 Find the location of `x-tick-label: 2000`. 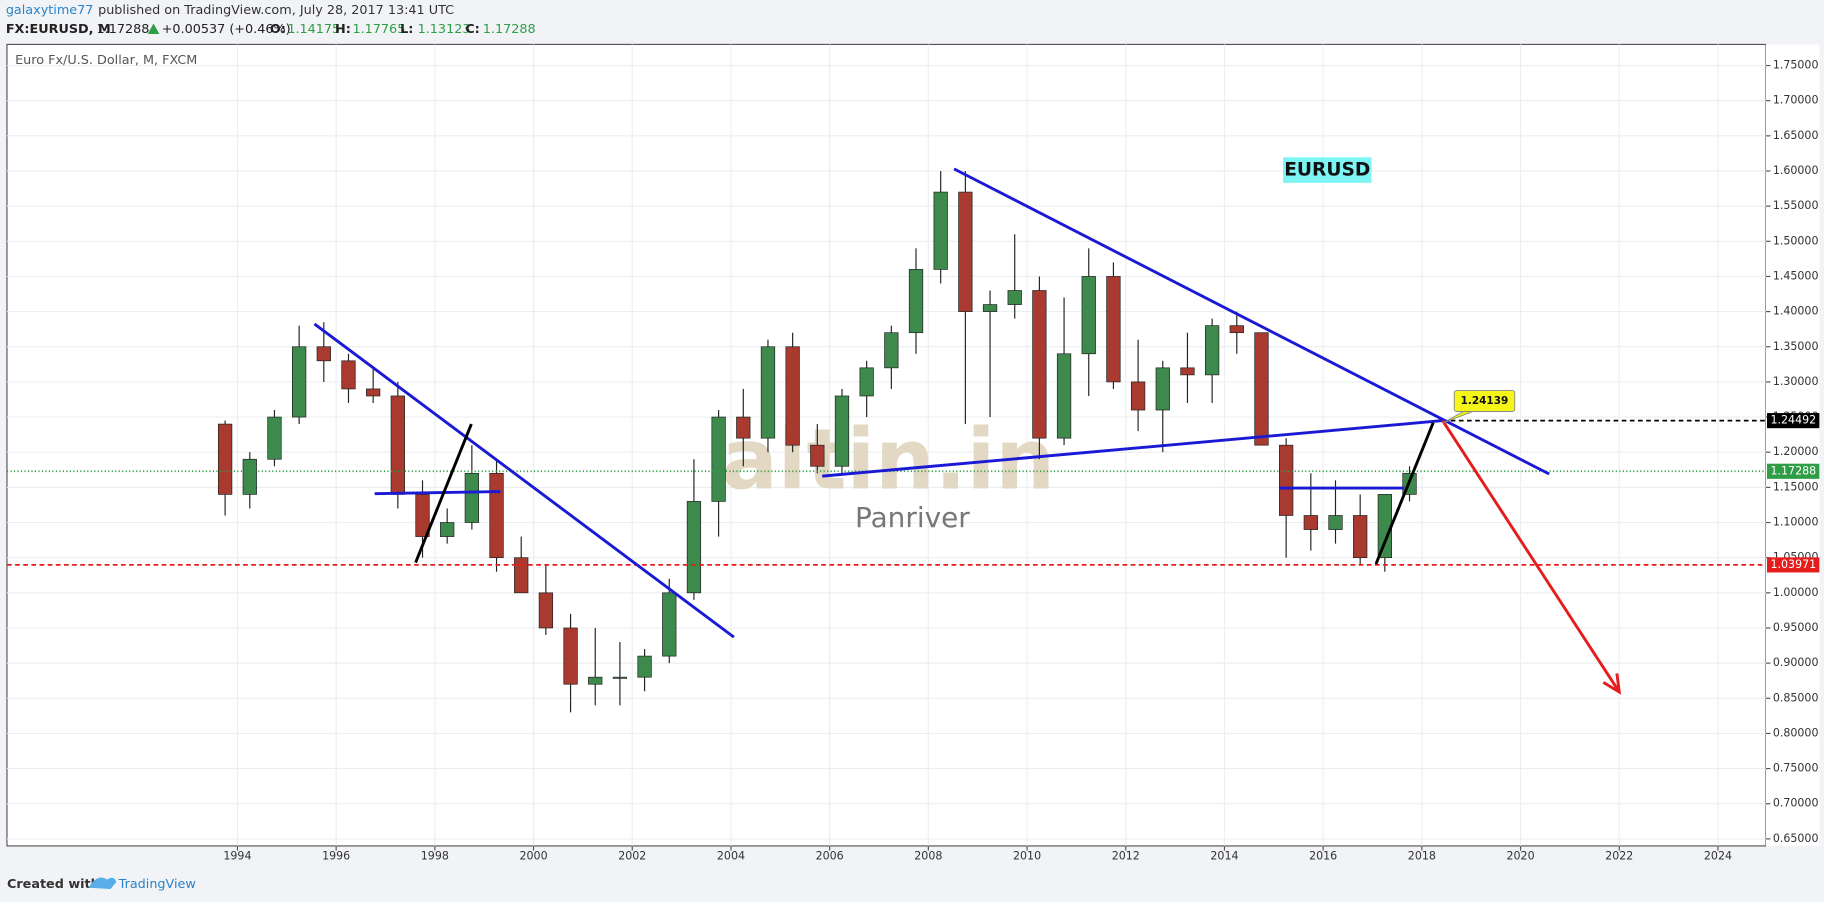

x-tick-label: 2000 is located at coordinates (533, 855).